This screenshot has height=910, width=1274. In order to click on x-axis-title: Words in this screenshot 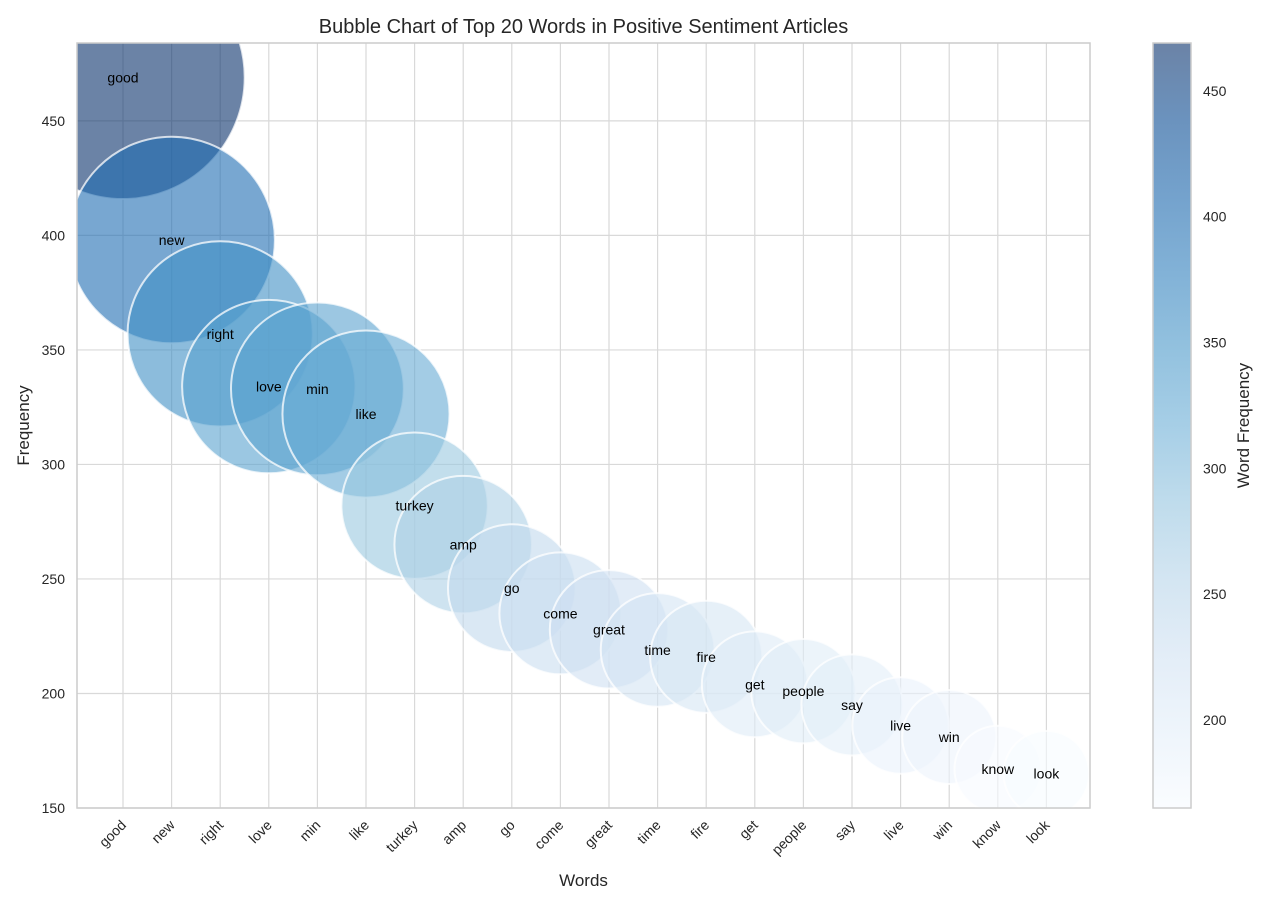, I will do `click(583, 880)`.